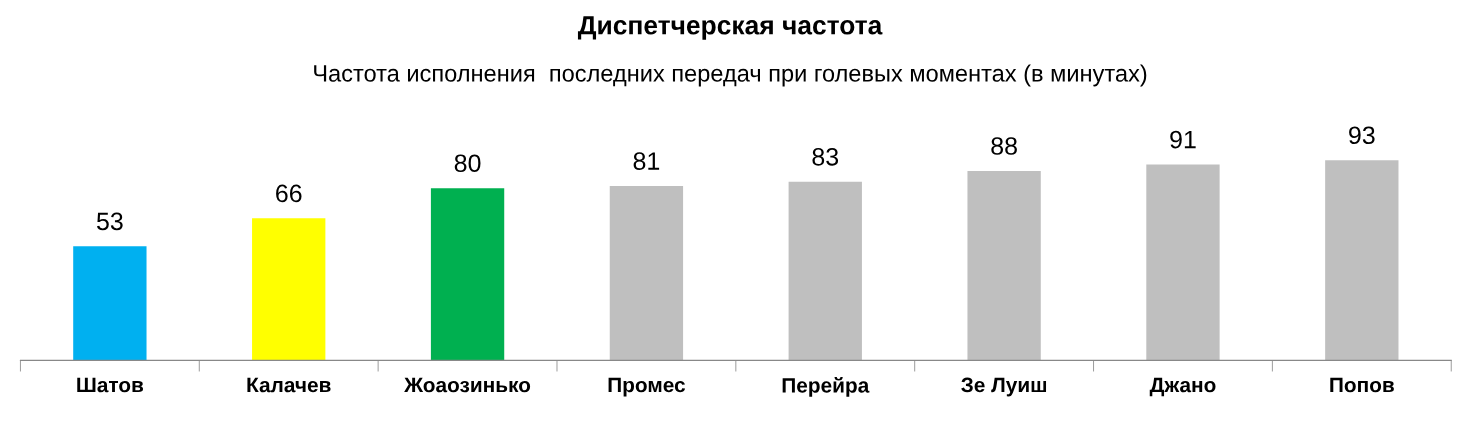  I want to click on data-label: 81, so click(646, 161).